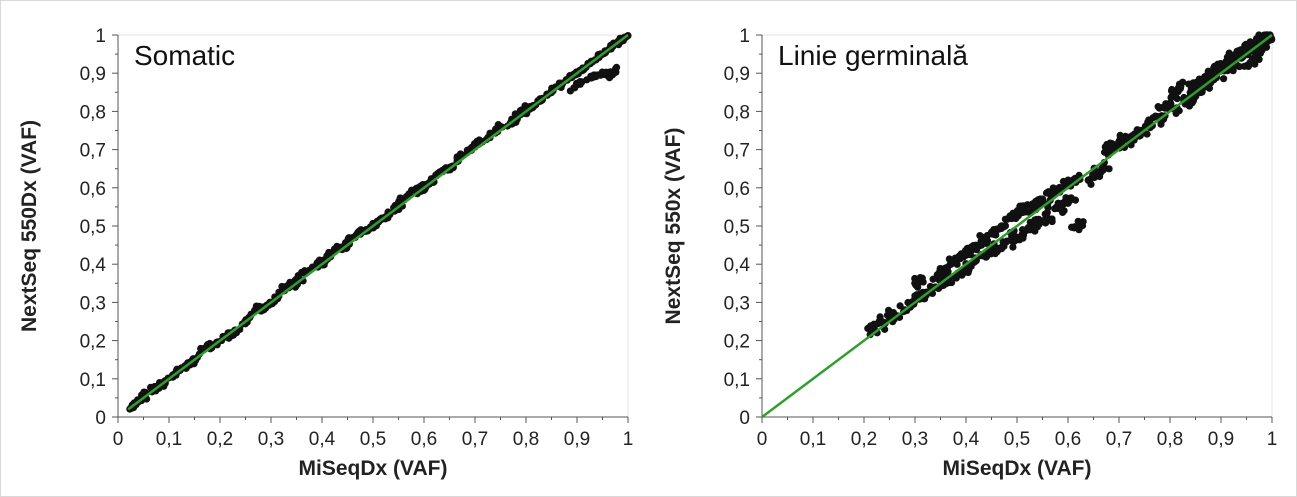 Image resolution: width=1297 pixels, height=497 pixels. Describe the element at coordinates (93, 189) in the screenshot. I see `y-tick-label: 0,6` at that location.